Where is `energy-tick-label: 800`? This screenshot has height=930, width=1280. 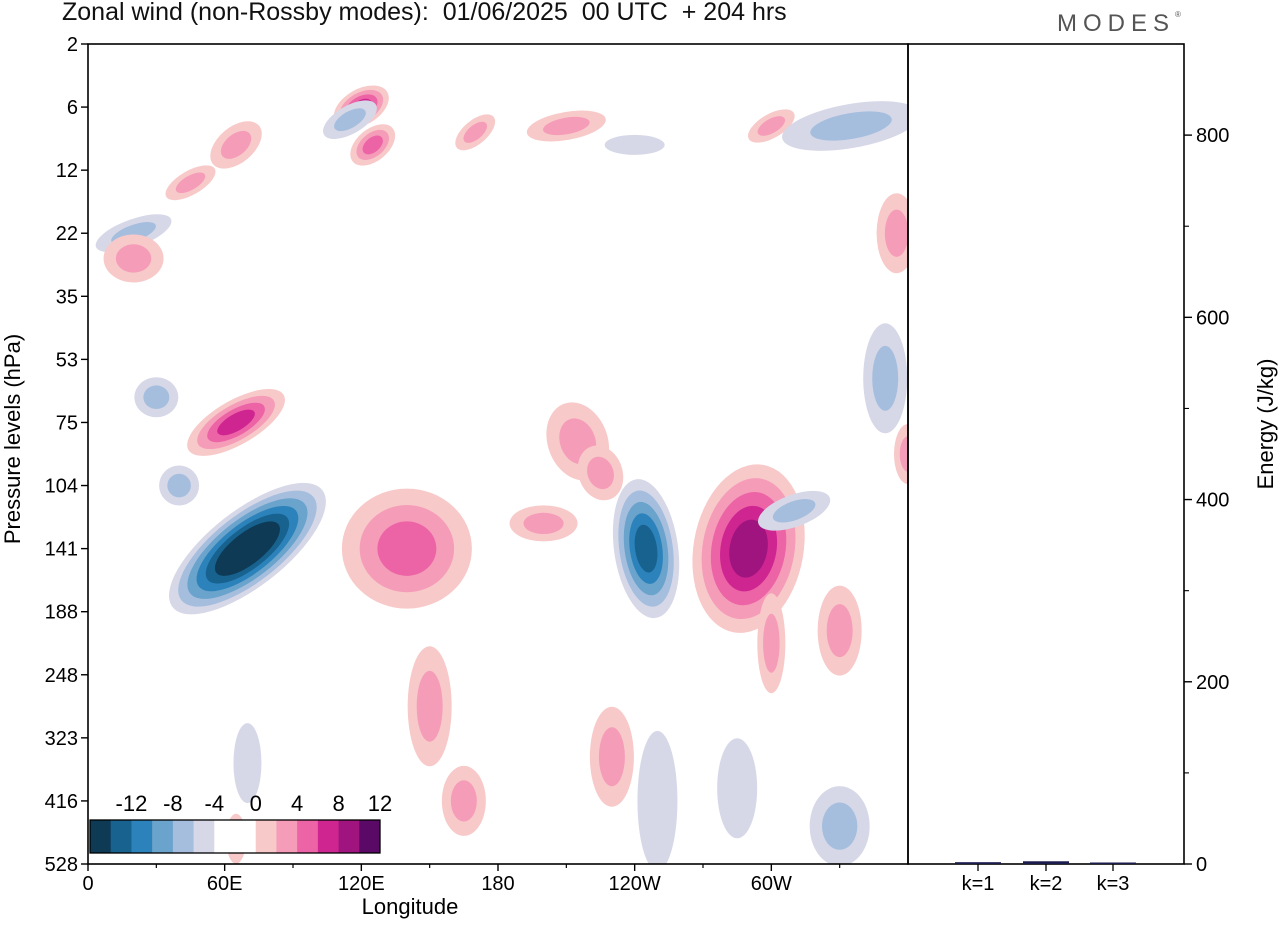
energy-tick-label: 800 is located at coordinates (1212, 136).